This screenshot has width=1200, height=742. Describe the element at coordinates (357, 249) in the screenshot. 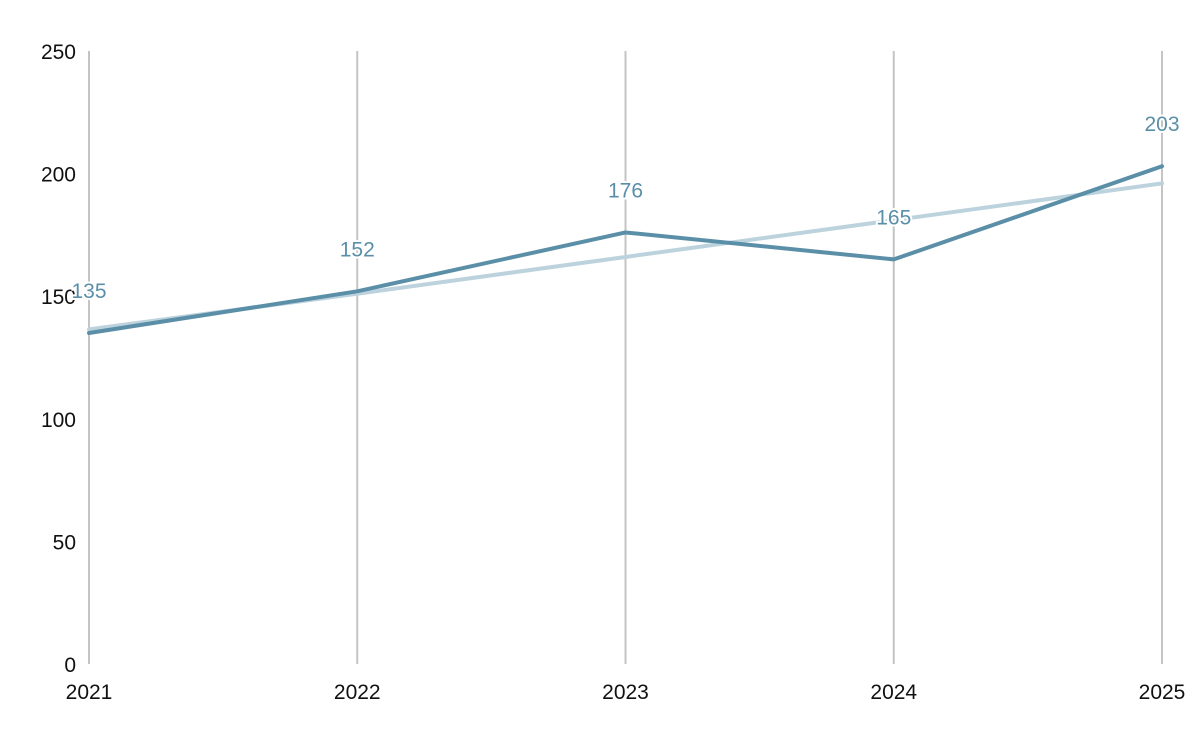

I see `data-label: 152` at that location.